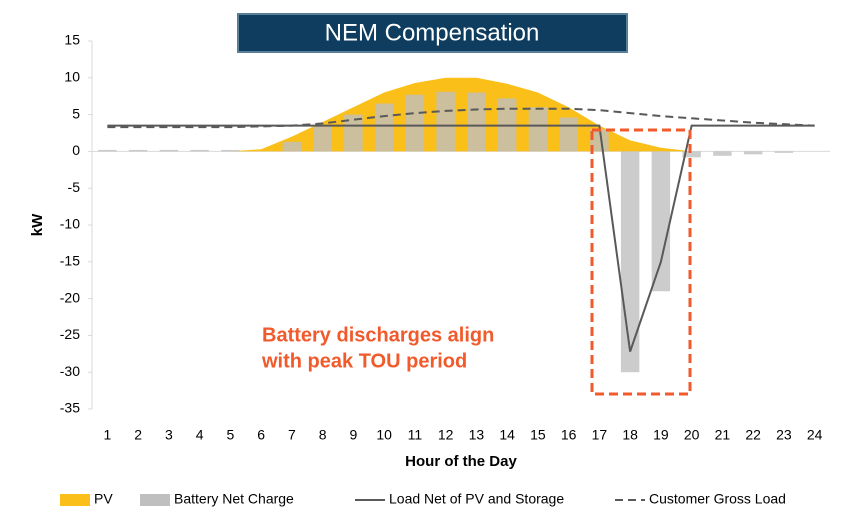 The height and width of the screenshot is (518, 858). I want to click on x-tick-label: 2, so click(138, 435).